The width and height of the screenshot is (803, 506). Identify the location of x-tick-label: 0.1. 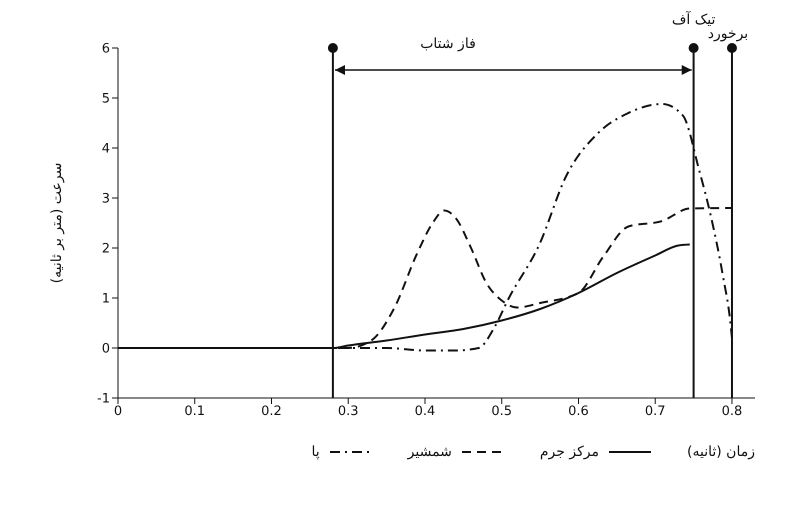
(195, 412).